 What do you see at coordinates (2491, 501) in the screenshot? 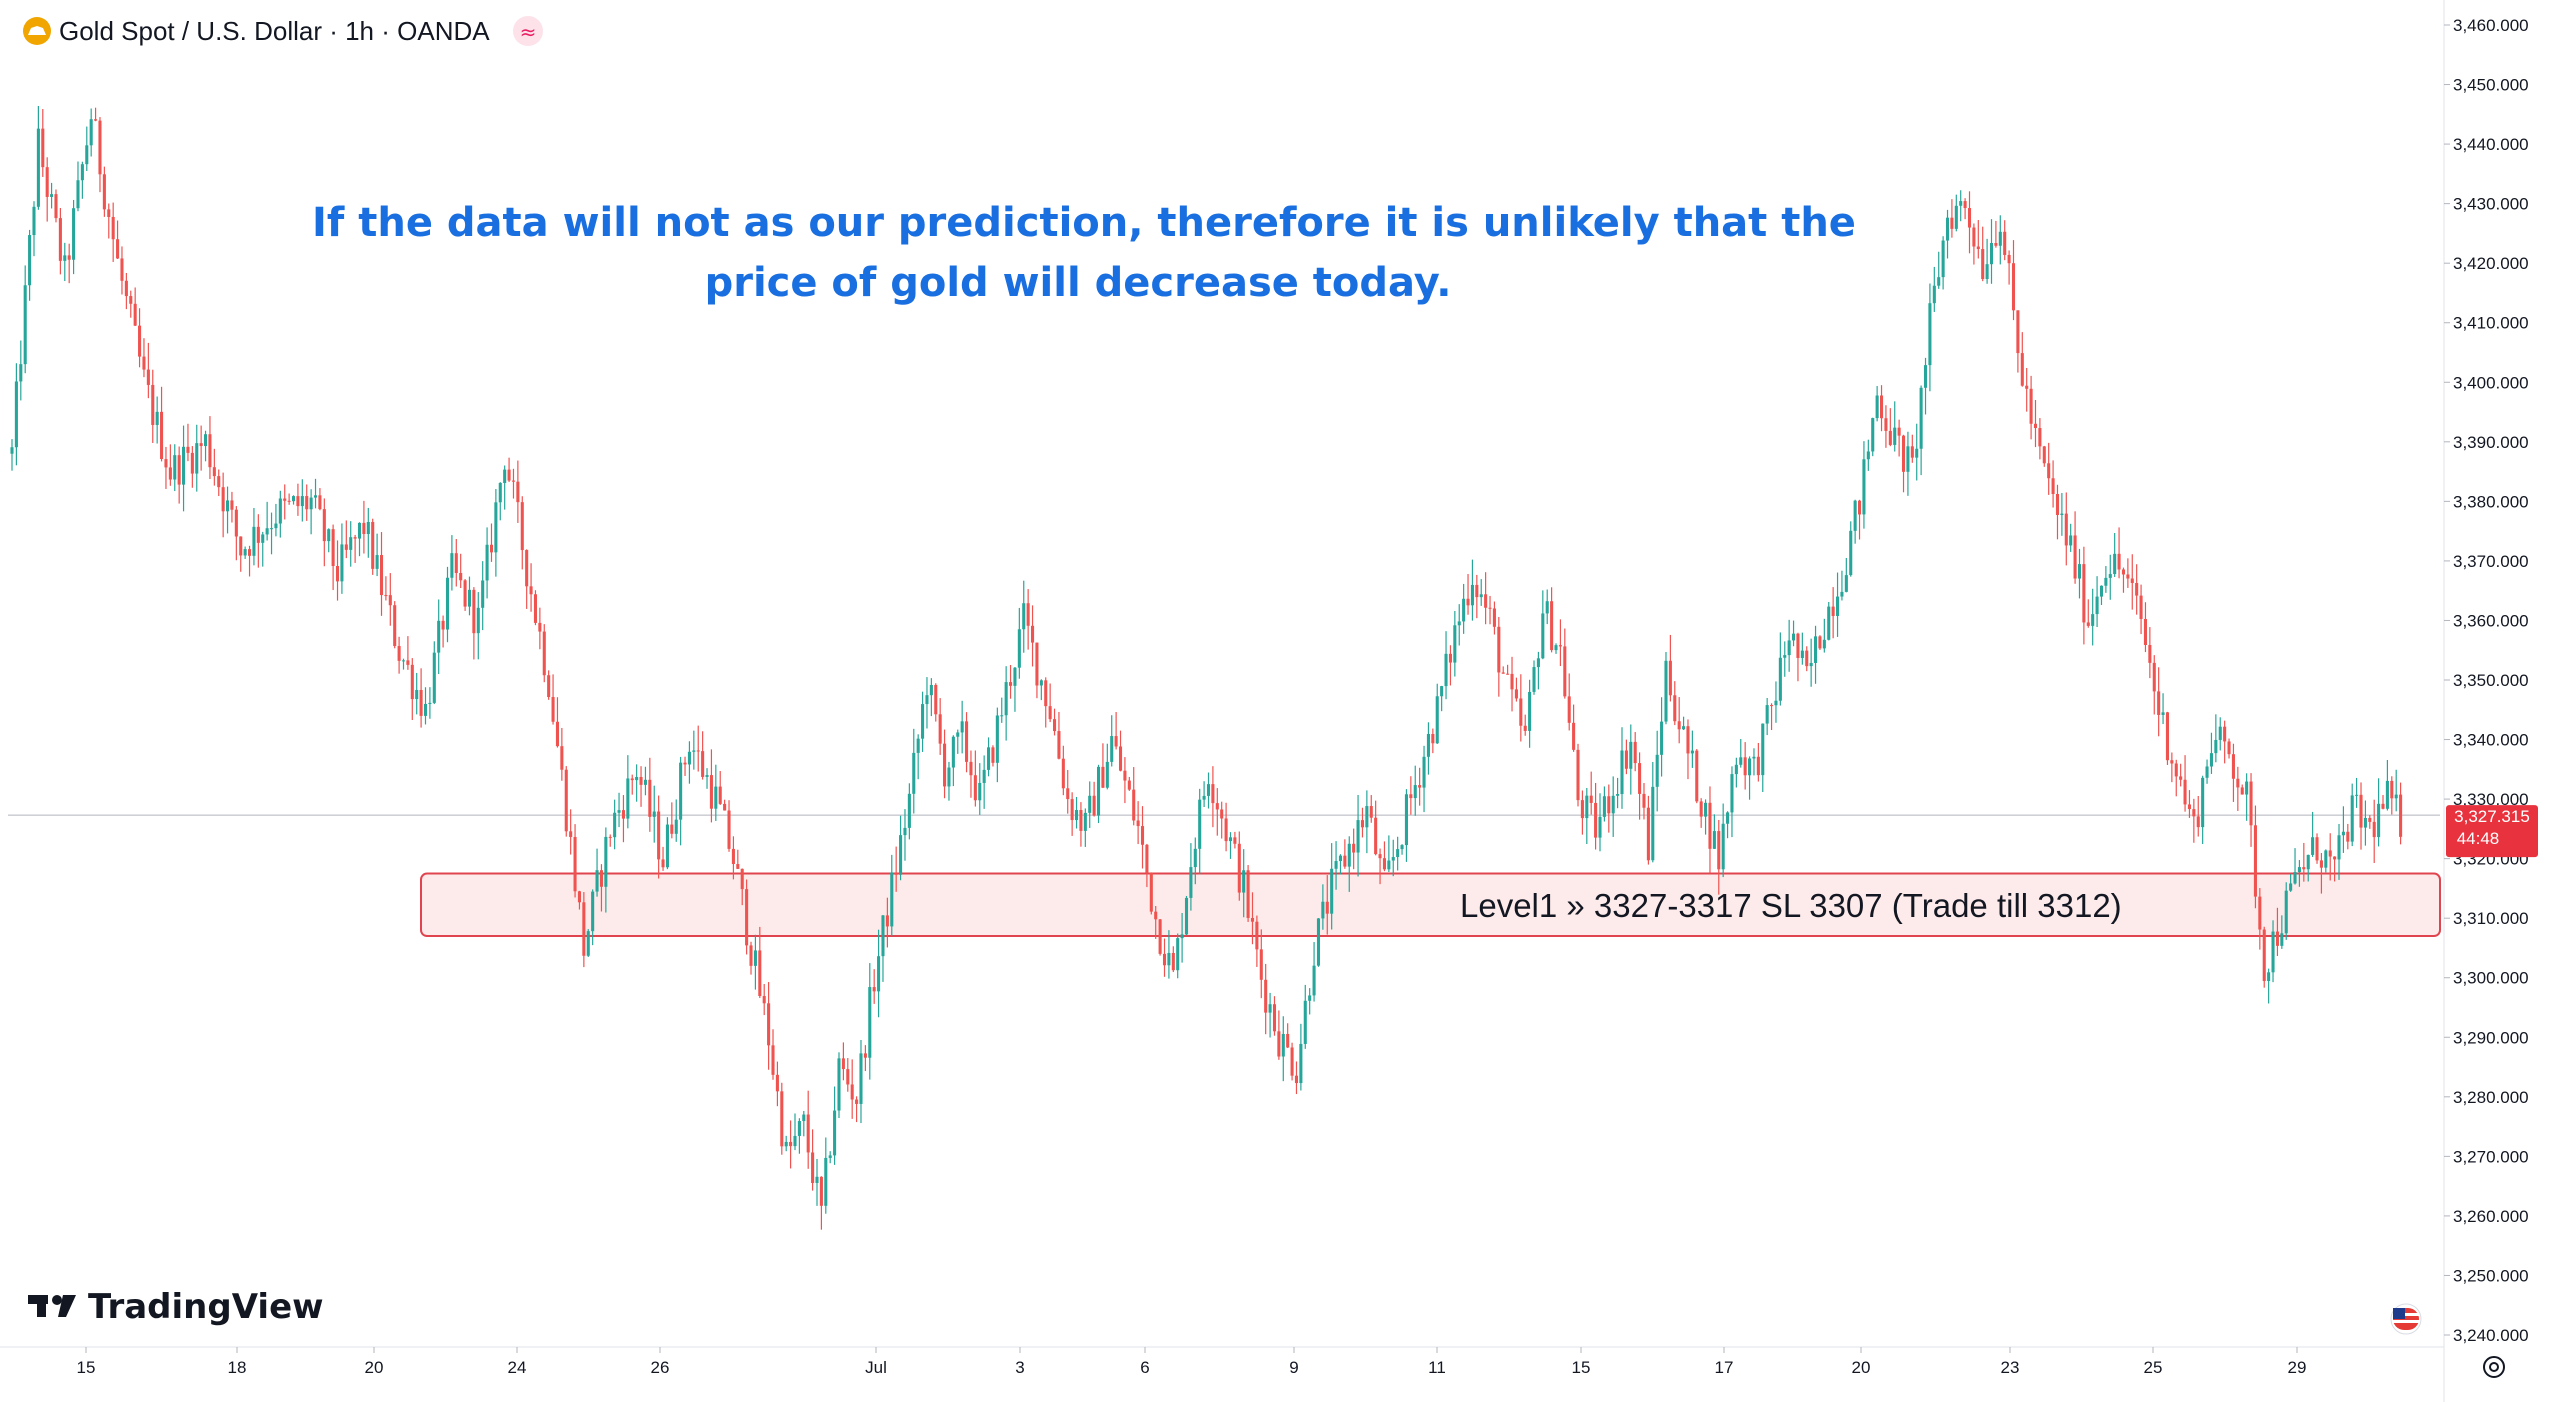
I see `y-tick-label: 3,380.000` at bounding box center [2491, 501].